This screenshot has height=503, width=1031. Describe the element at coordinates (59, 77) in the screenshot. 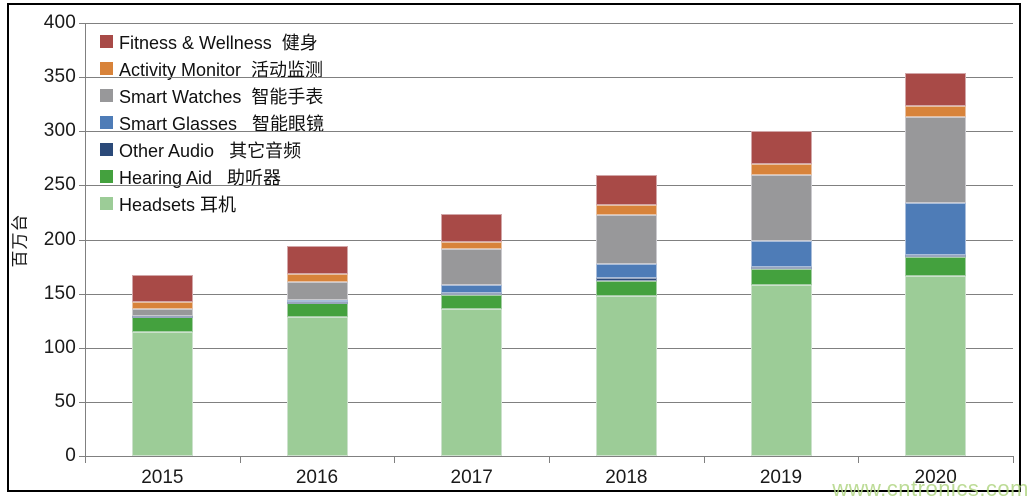

I see `y-tick-label: 350` at that location.